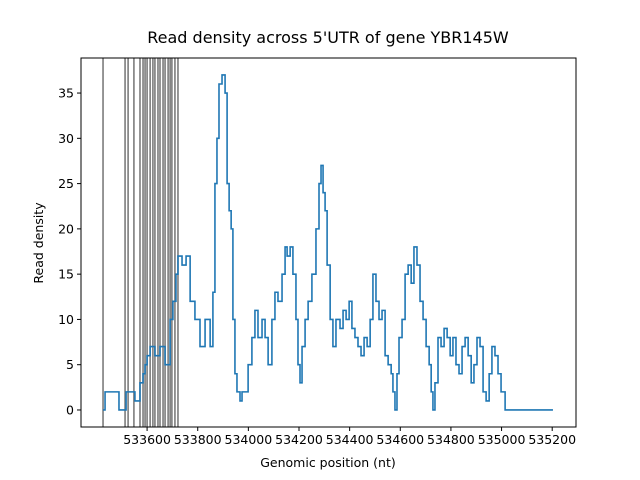 The width and height of the screenshot is (640, 480). I want to click on x-tick-label: 535200, so click(552, 439).